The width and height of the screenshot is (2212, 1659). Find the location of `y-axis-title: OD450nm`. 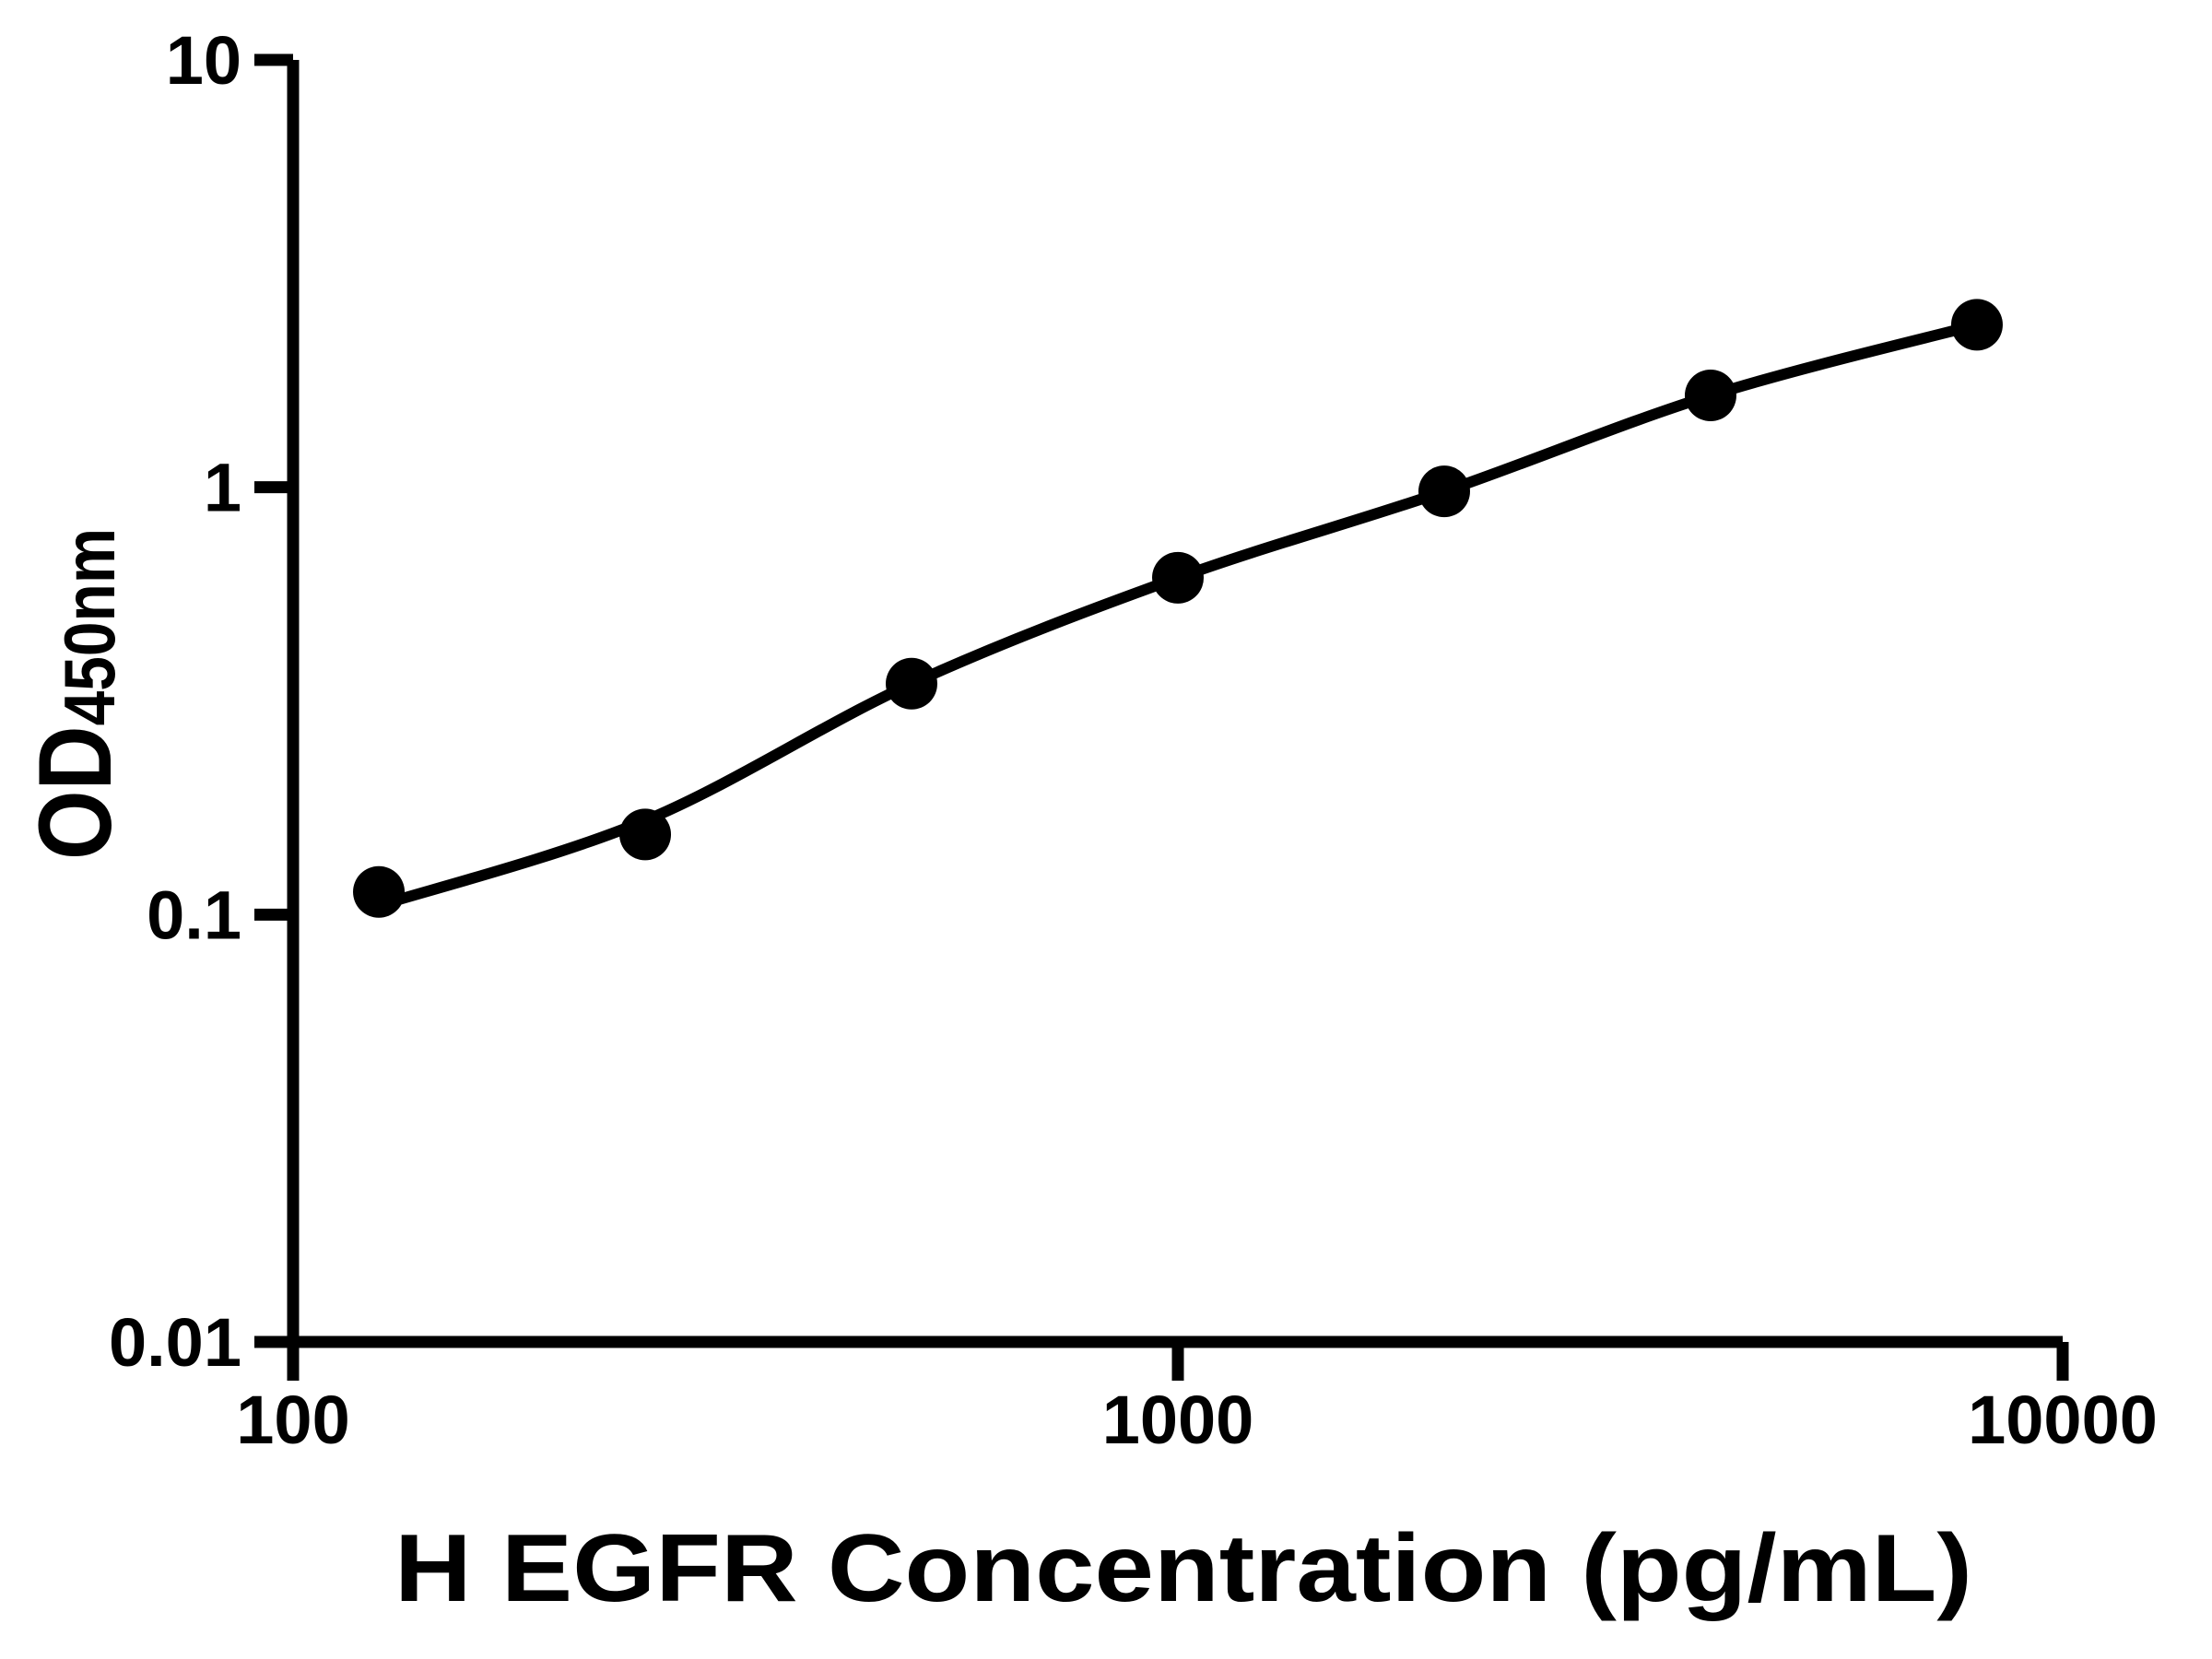

y-axis-title: OD450nm is located at coordinates (75, 694).